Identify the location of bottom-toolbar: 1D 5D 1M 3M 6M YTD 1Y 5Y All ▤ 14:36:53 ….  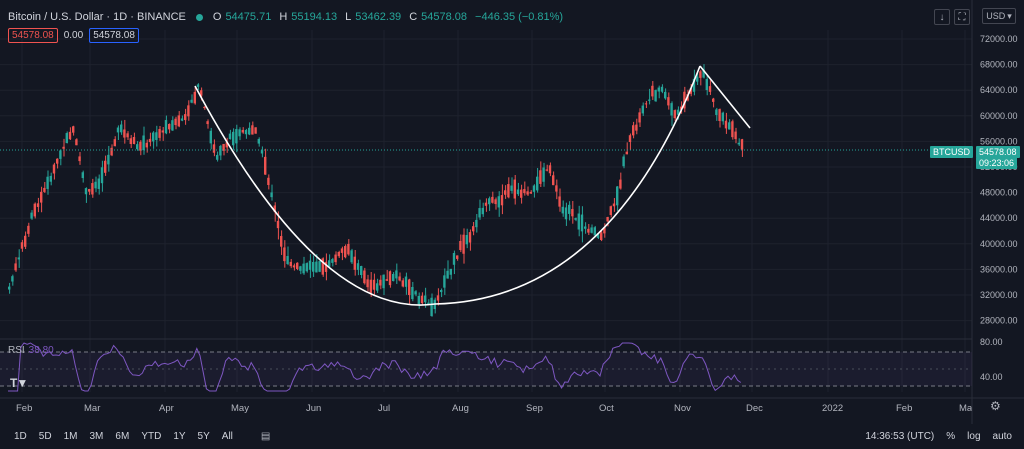
(512, 436).